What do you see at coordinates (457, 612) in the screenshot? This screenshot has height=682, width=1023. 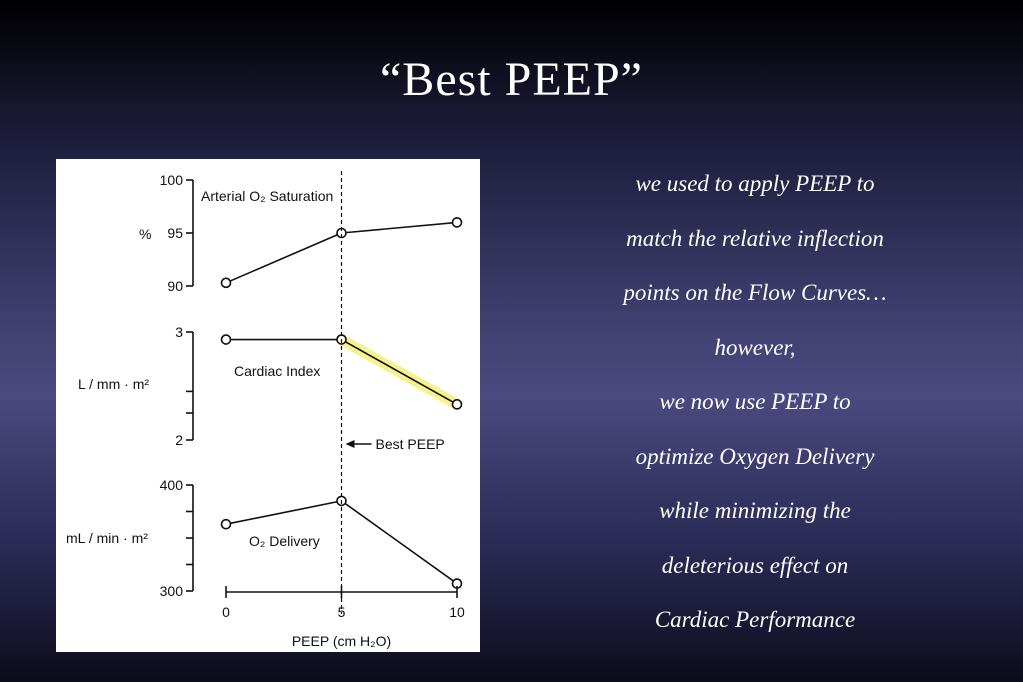 I see `x-tick-label: 10` at bounding box center [457, 612].